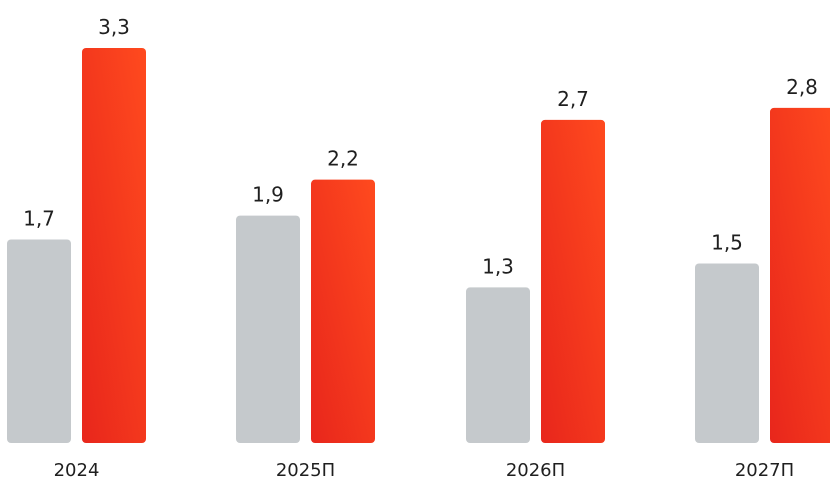  Describe the element at coordinates (343, 311) in the screenshot. I see `bar-2025П-series-2` at that location.